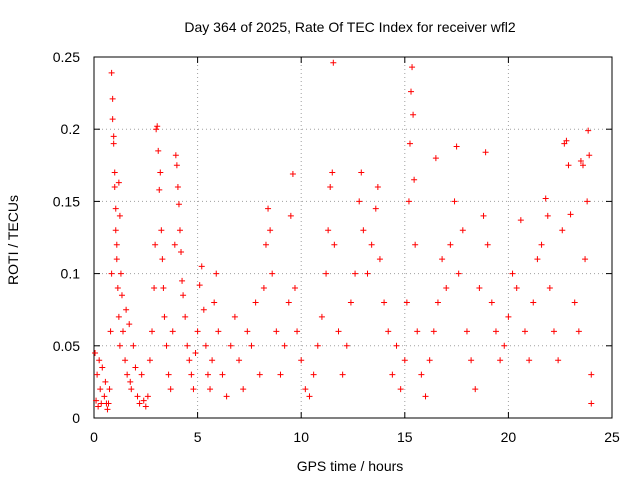 The width and height of the screenshot is (640, 480). I want to click on y-tick-label: 0.1, so click(71, 274).